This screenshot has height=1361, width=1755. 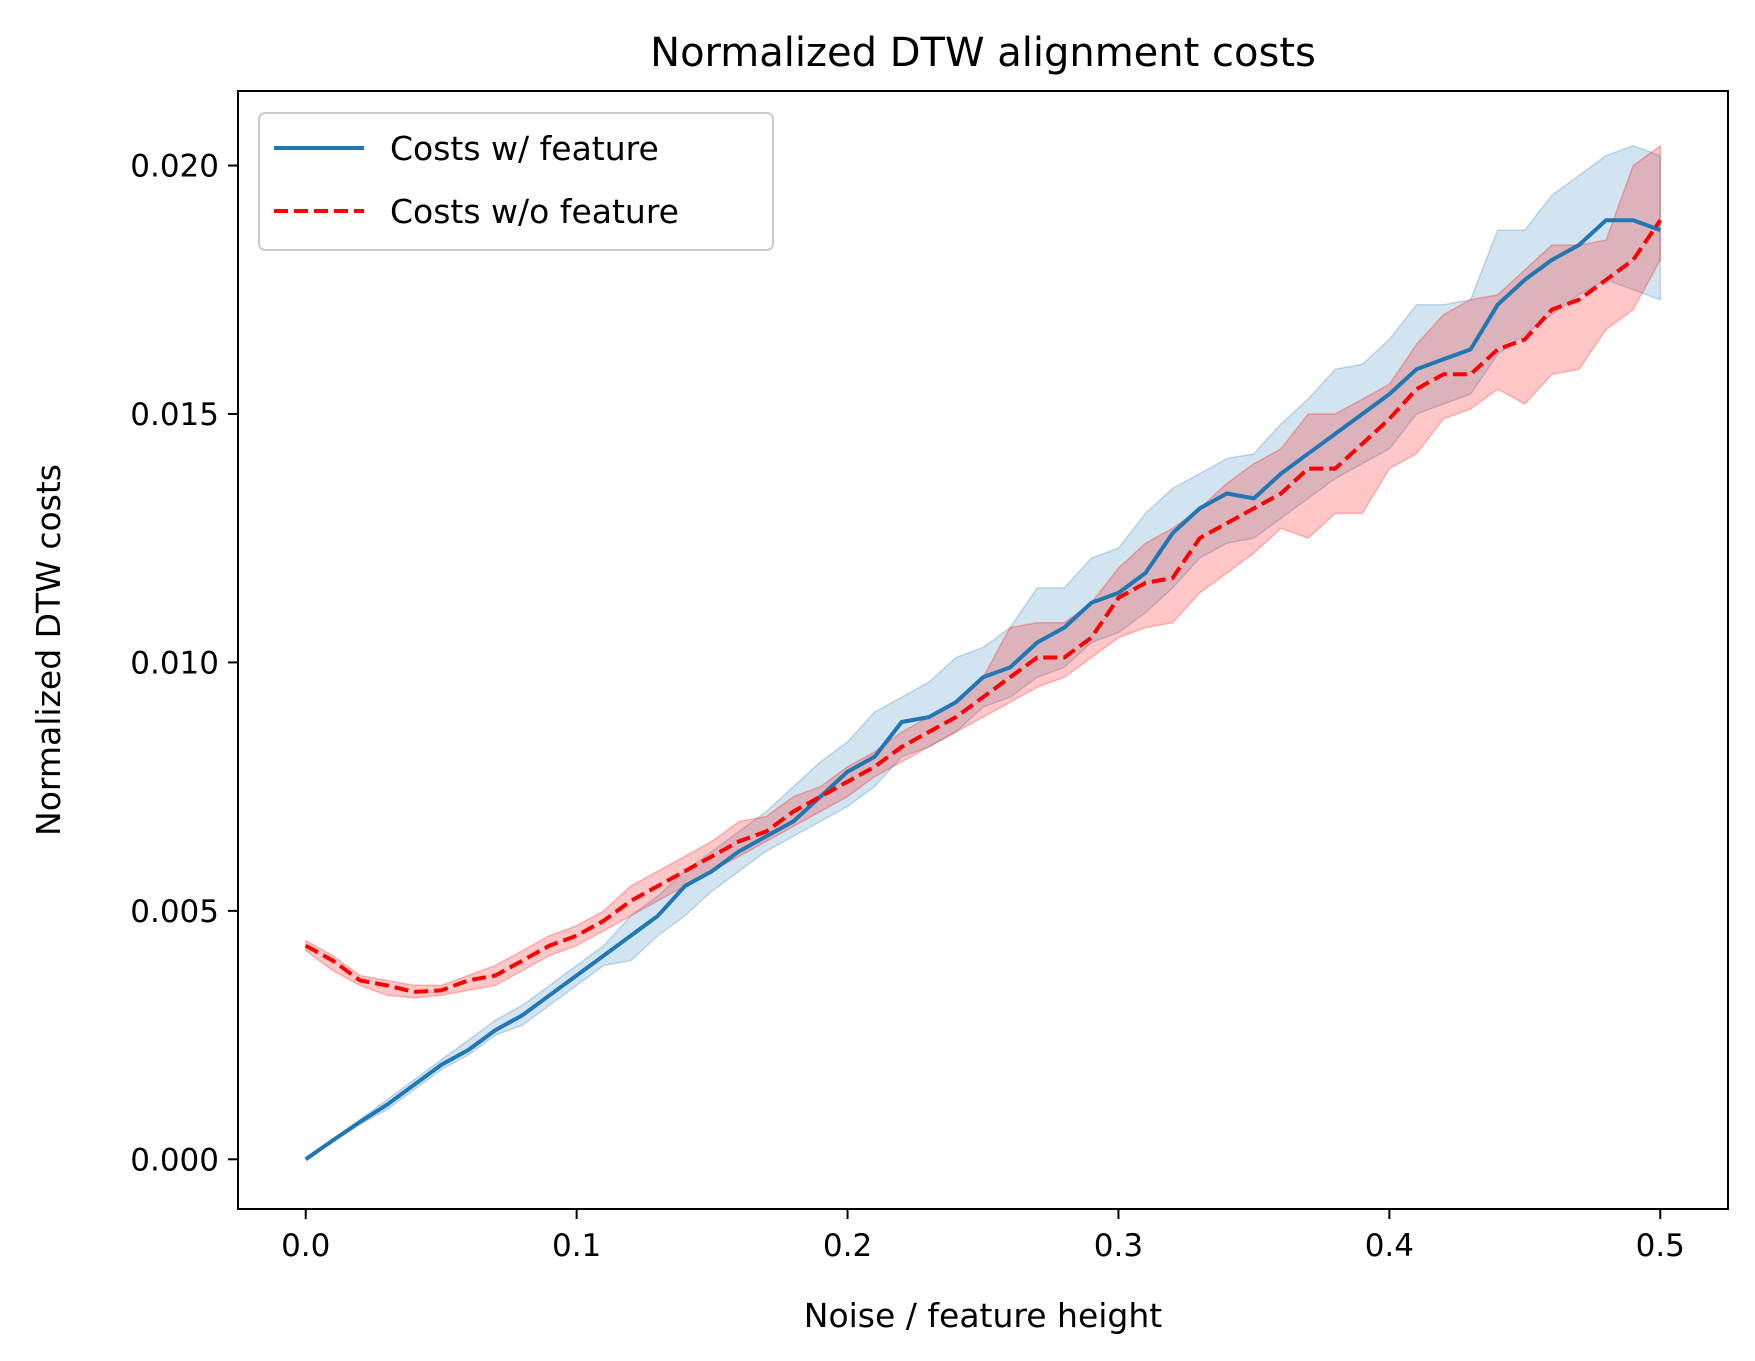 I want to click on legend-box, so click(x=516, y=181).